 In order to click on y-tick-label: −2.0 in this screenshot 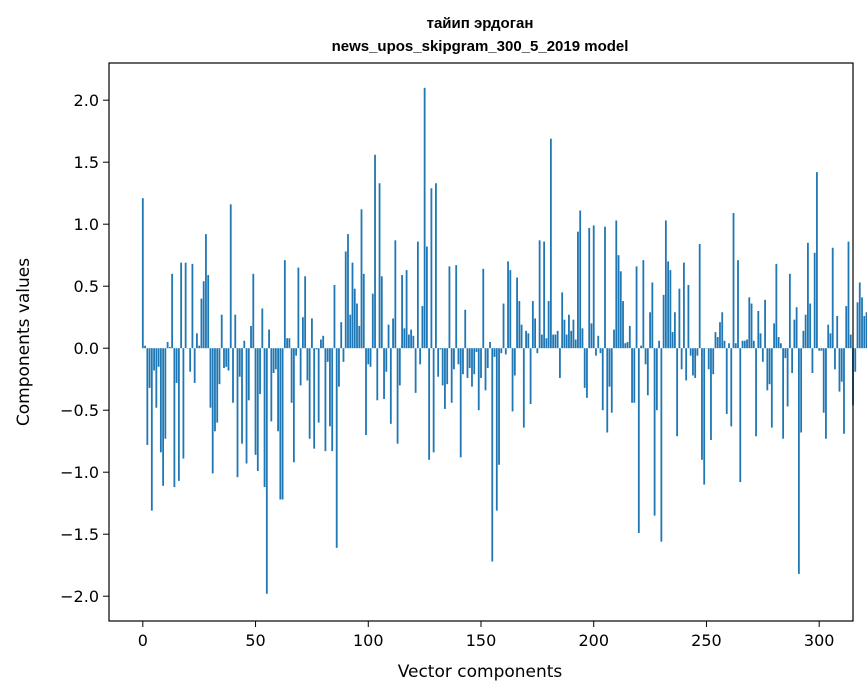, I will do `click(79, 596)`.